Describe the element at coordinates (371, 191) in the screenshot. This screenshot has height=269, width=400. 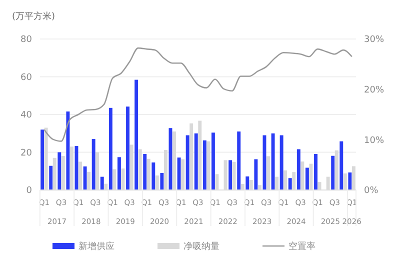
I see `y2-tick-label: 0%` at that location.